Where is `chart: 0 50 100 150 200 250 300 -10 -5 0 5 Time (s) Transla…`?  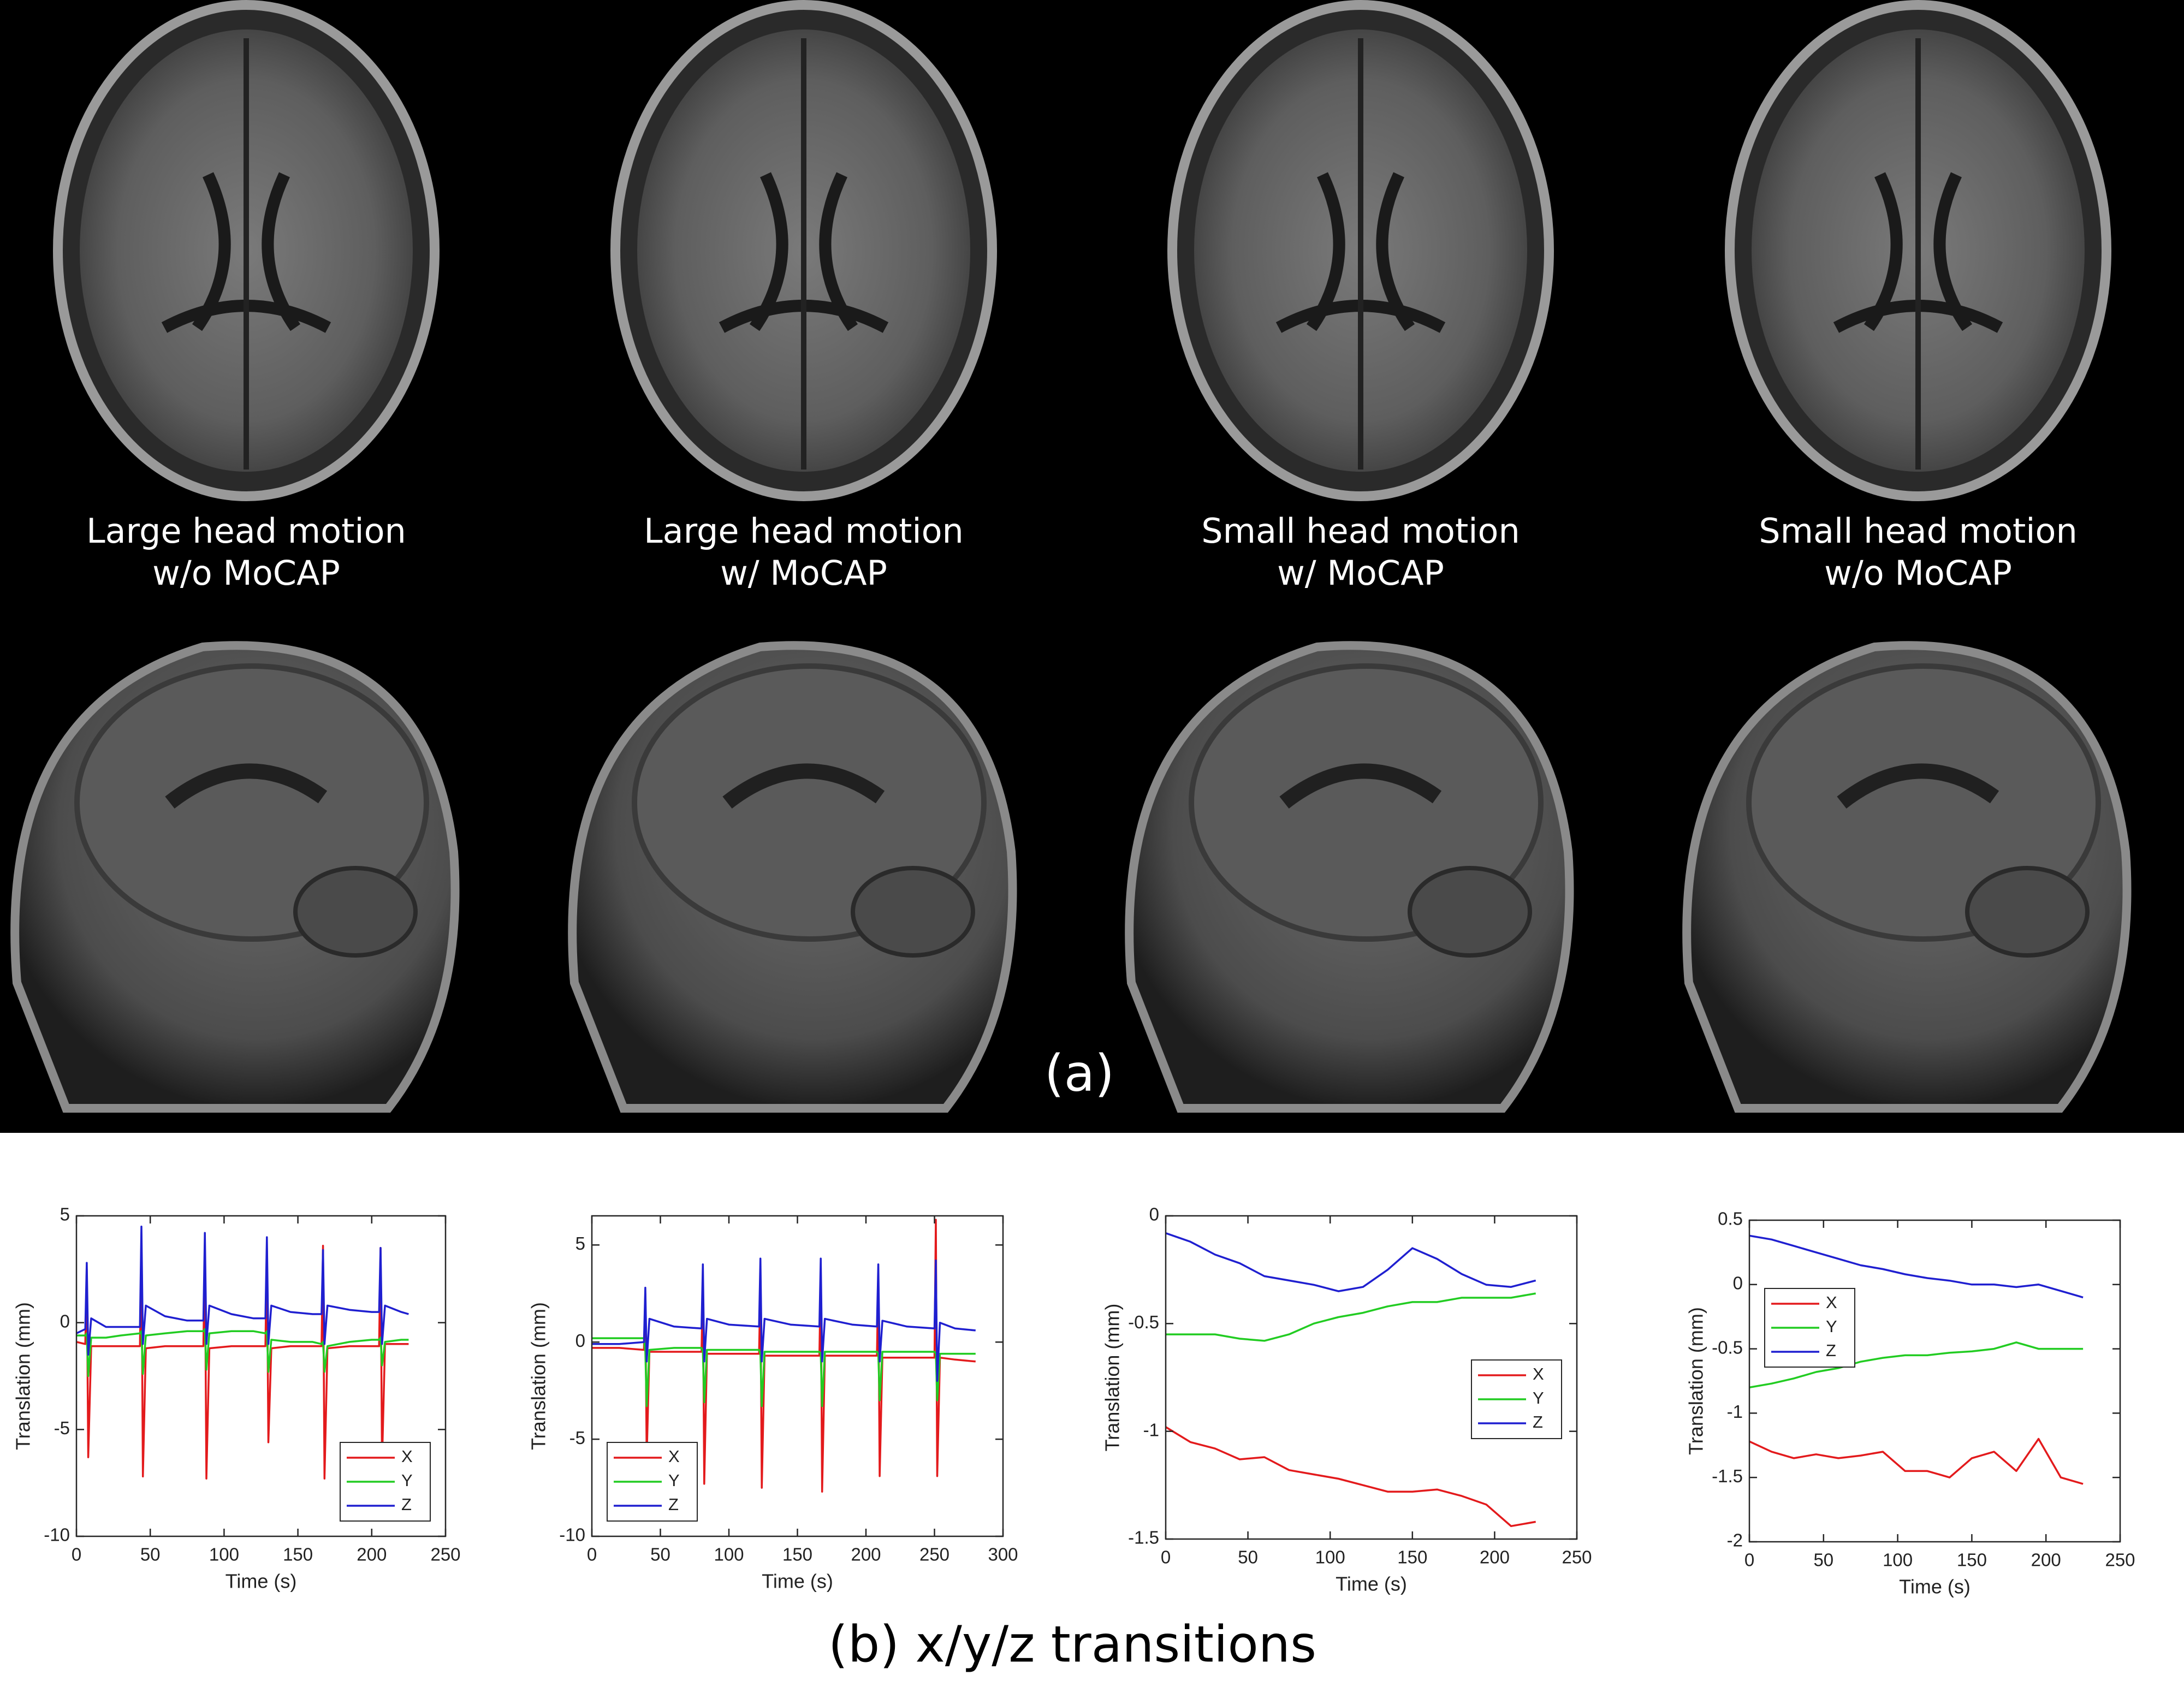
chart: 0 50 100 150 200 250 300 -10 -5 0 5 Time (s) Transla… is located at coordinates (772, 1404).